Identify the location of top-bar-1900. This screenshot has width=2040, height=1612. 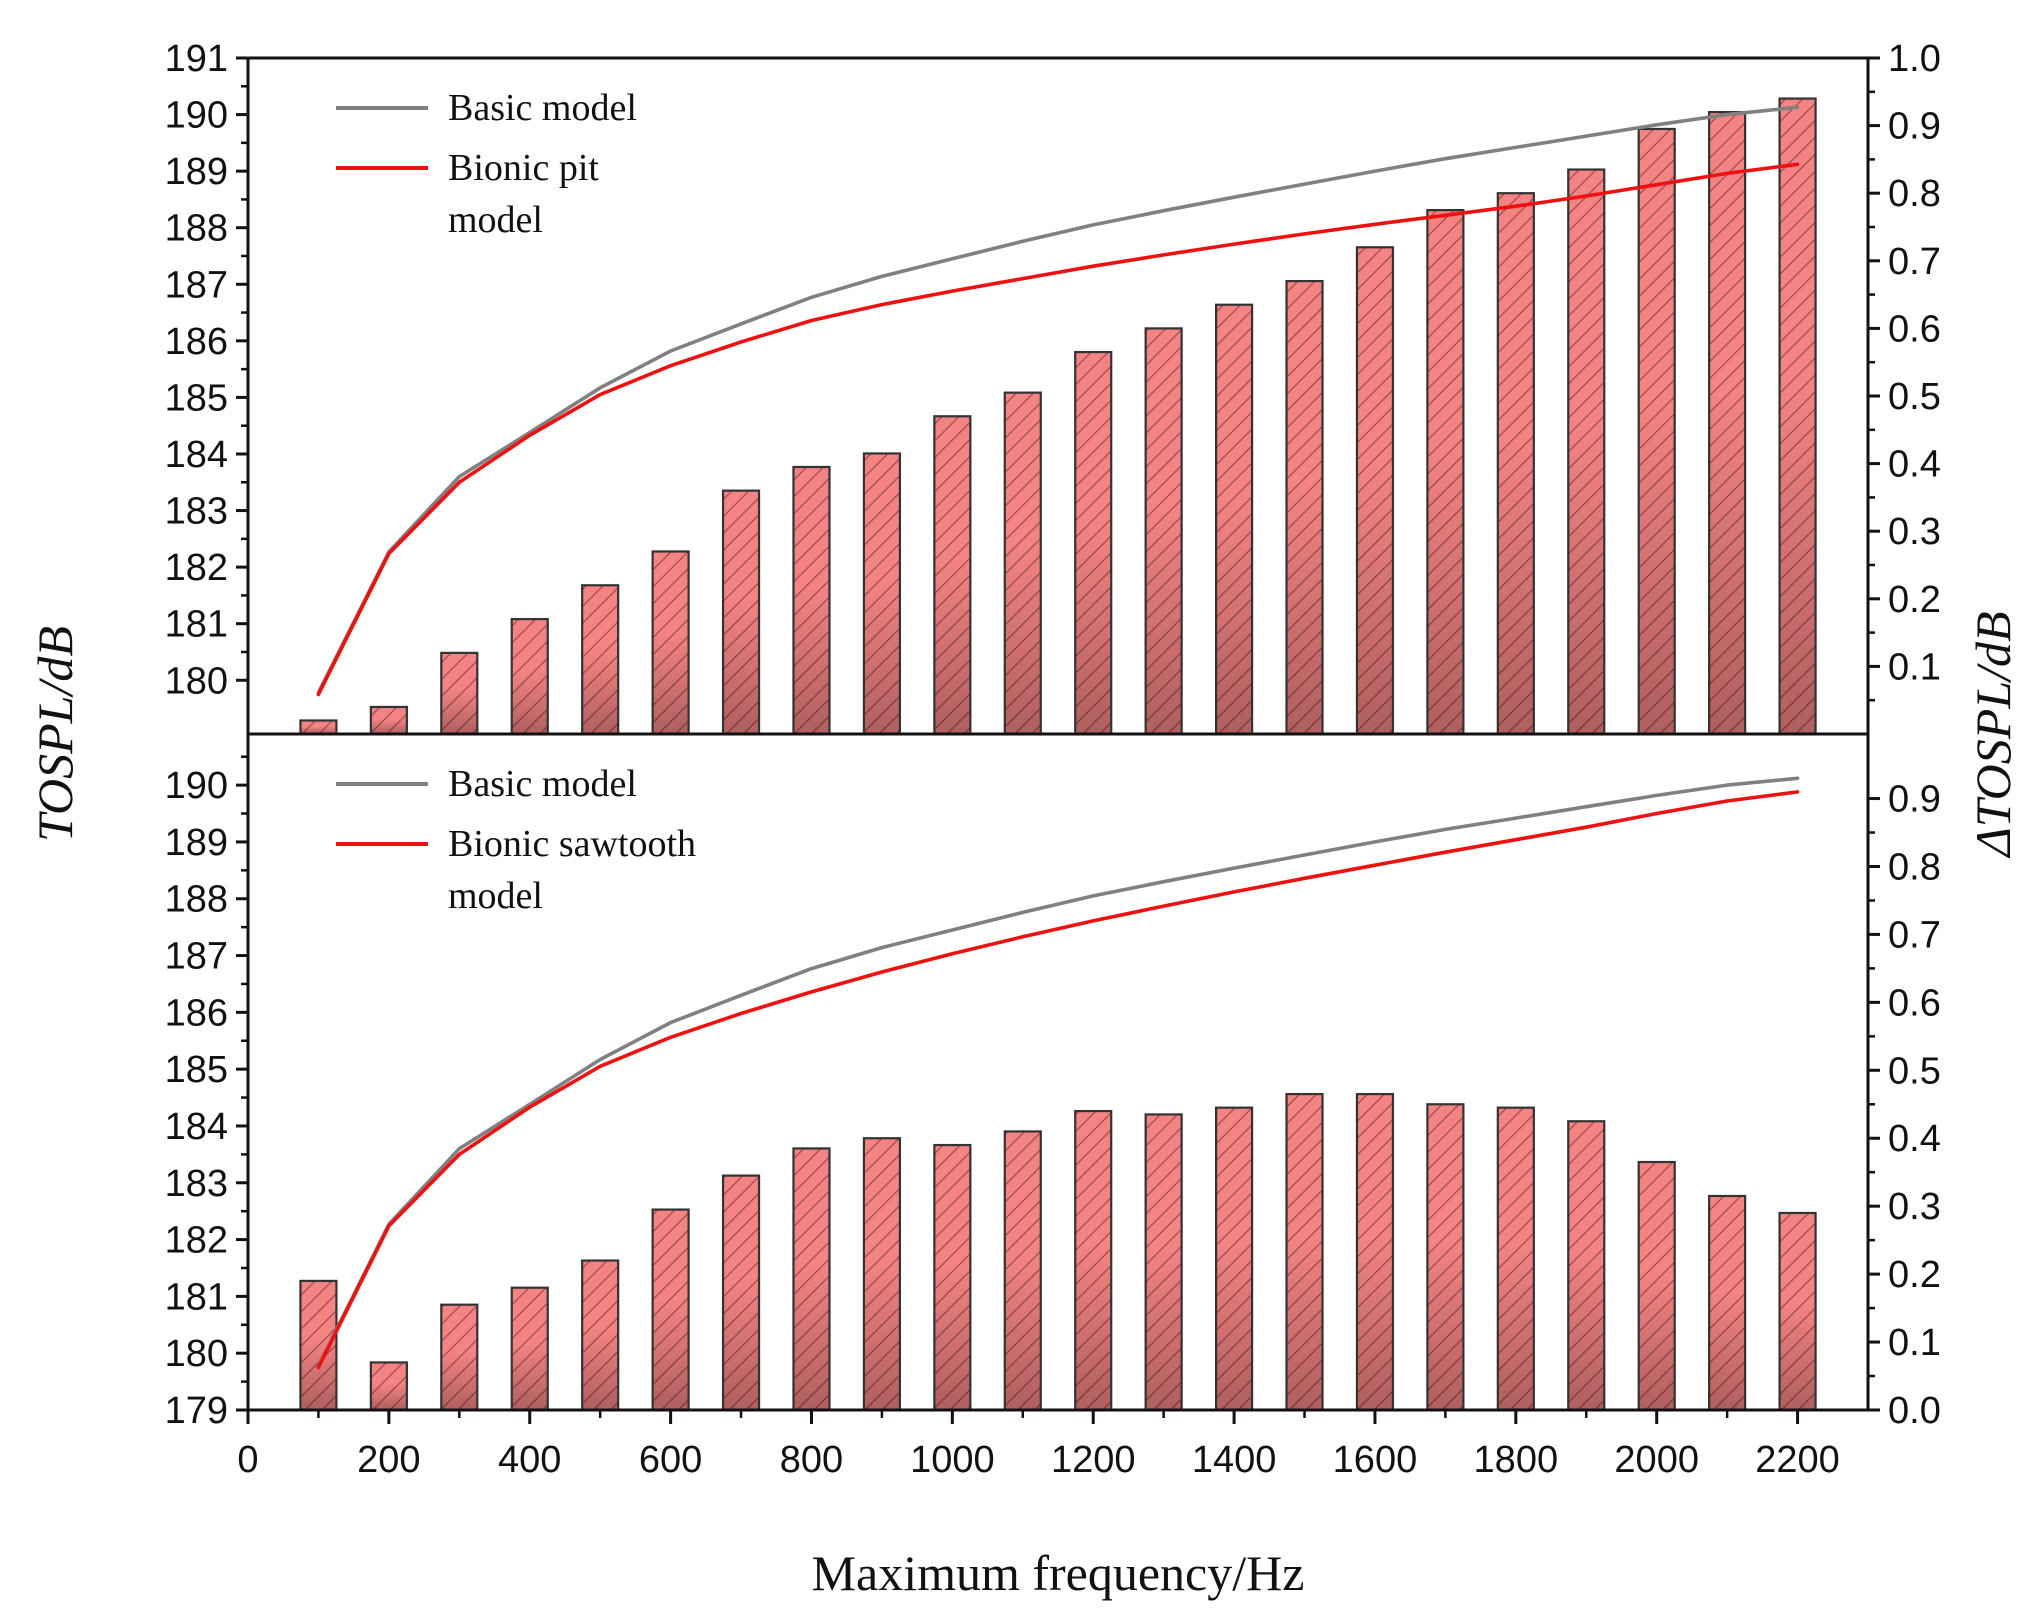
(1586, 452).